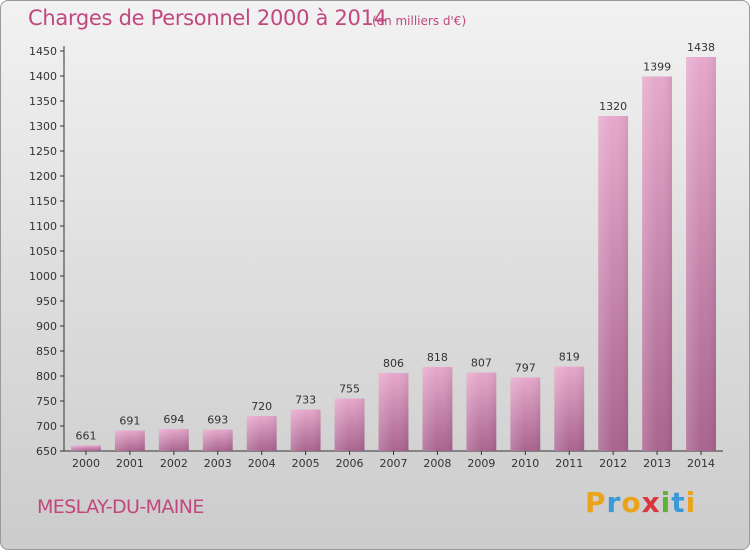 The height and width of the screenshot is (550, 750). Describe the element at coordinates (419, 21) in the screenshot. I see `chart-unit: (en milliers d'€)` at that location.